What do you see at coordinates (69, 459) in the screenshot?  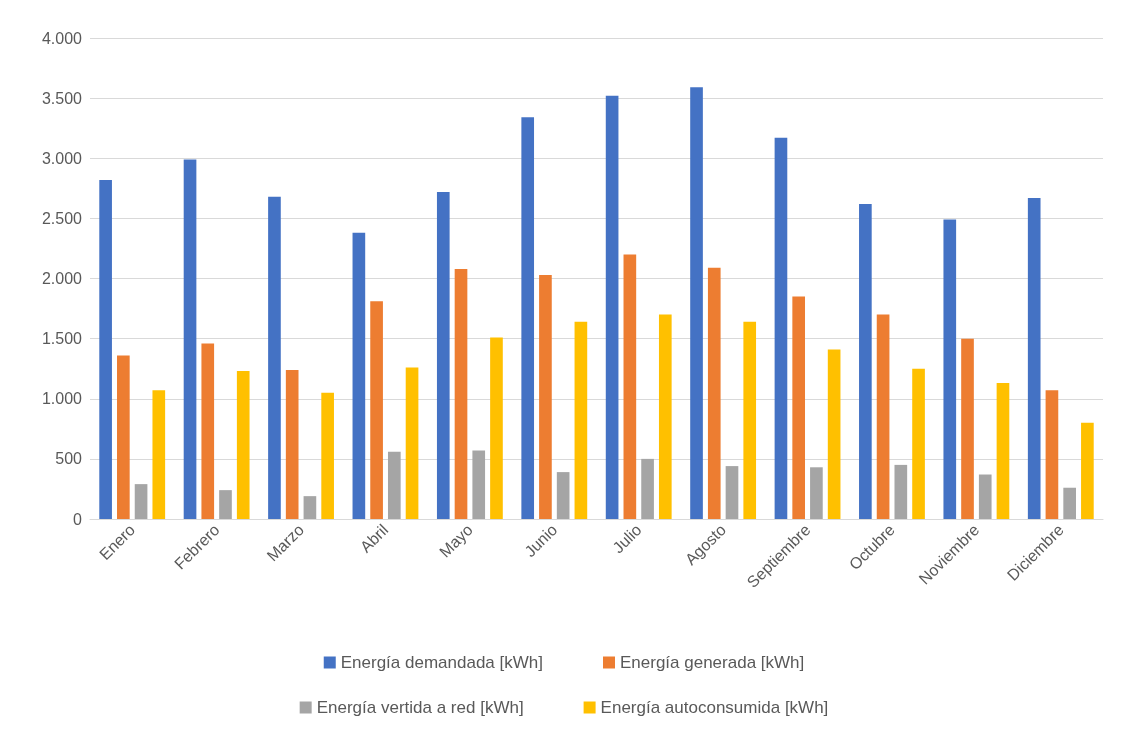 I see `y-tick-label: 500` at bounding box center [69, 459].